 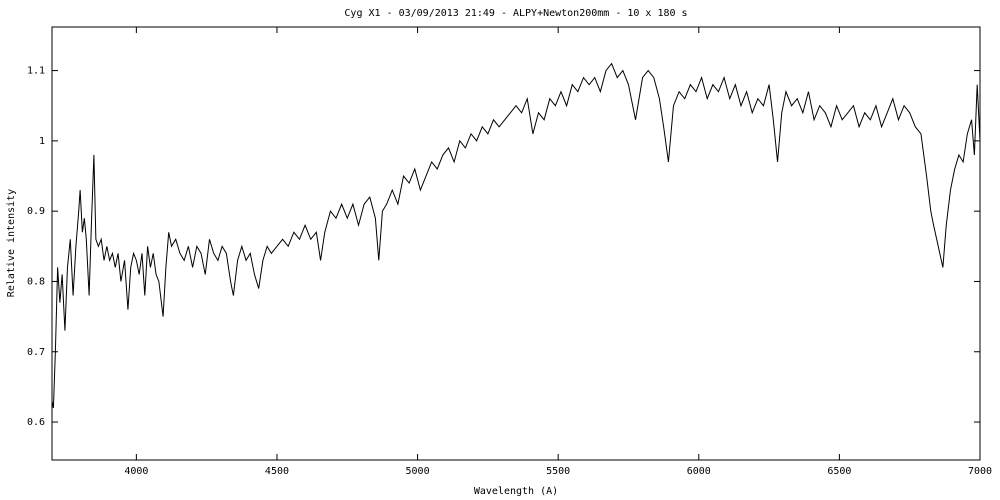 What do you see at coordinates (36, 71) in the screenshot?
I see `y-tick-label: 1.1` at bounding box center [36, 71].